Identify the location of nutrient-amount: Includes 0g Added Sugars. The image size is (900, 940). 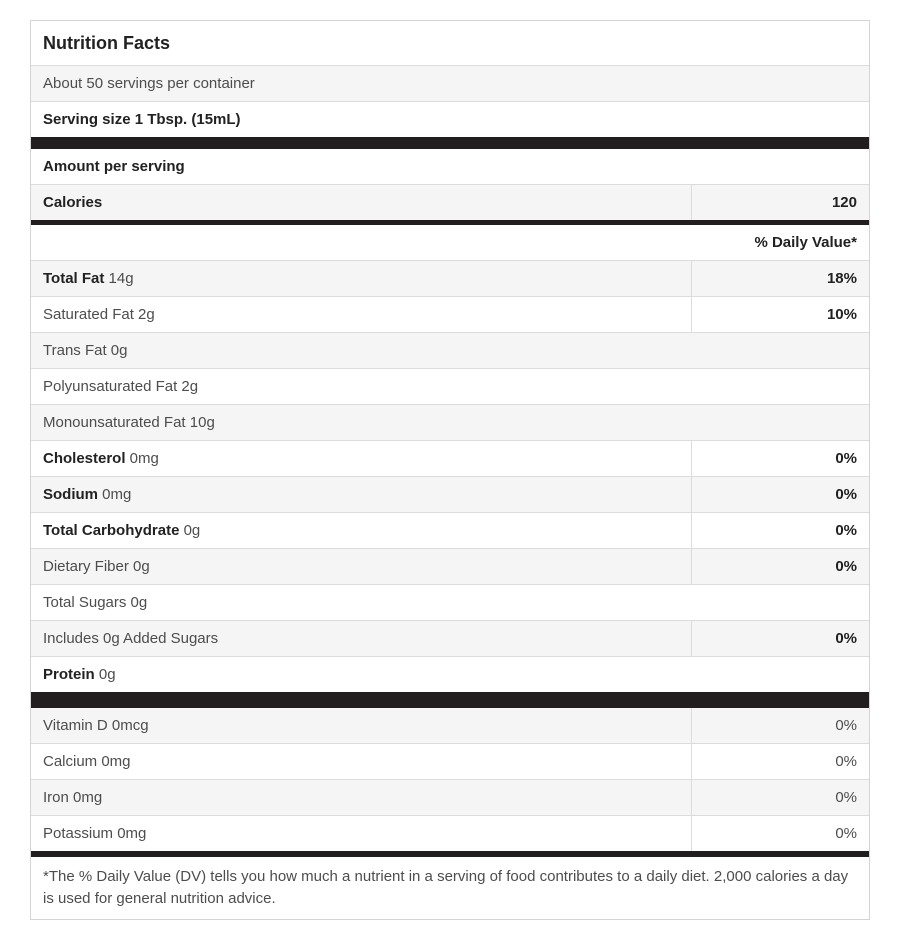
(131, 638).